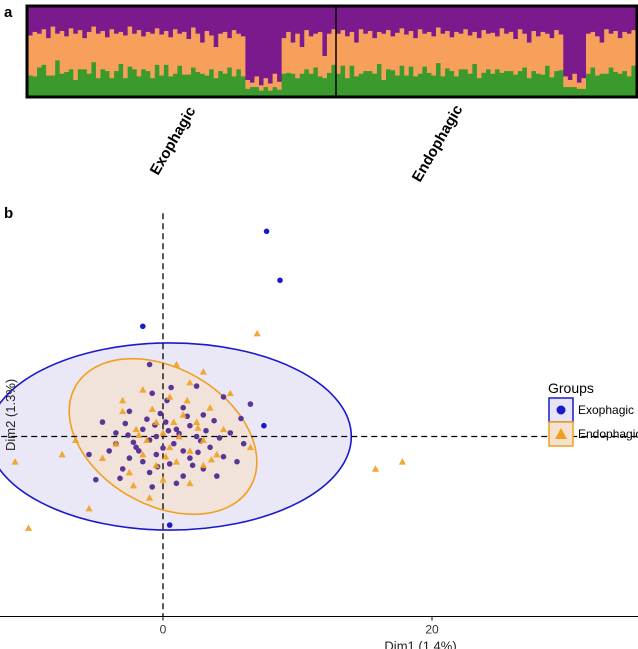  I want to click on legend-marker-exophagic-icon, so click(561, 410).